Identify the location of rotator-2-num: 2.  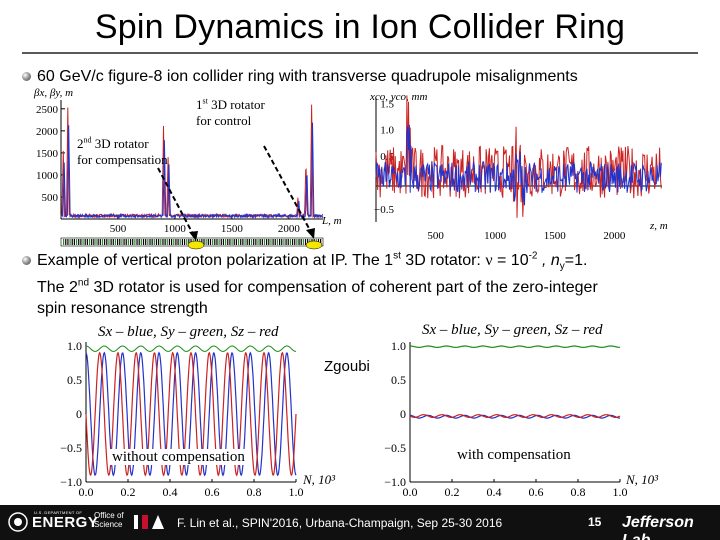
(80, 143).